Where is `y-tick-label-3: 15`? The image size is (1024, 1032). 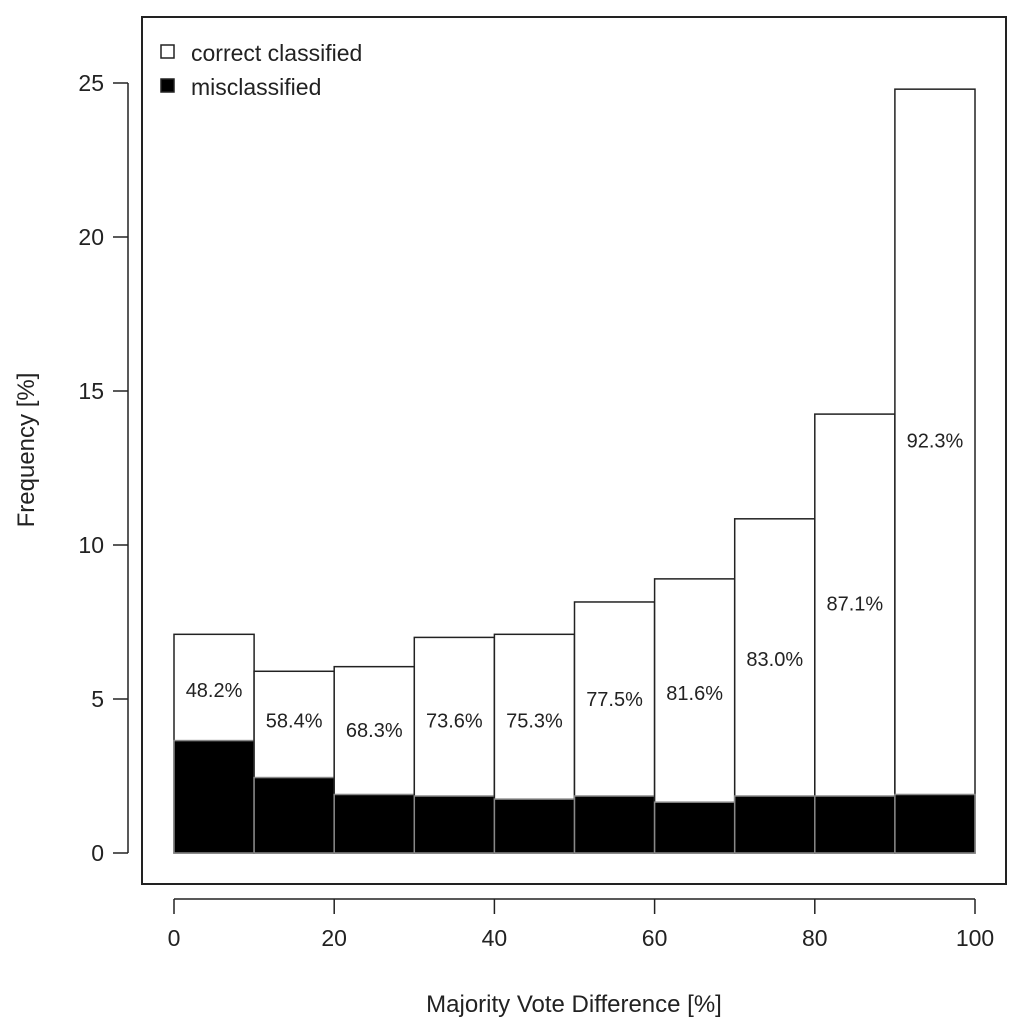
y-tick-label-3: 15 is located at coordinates (91, 391).